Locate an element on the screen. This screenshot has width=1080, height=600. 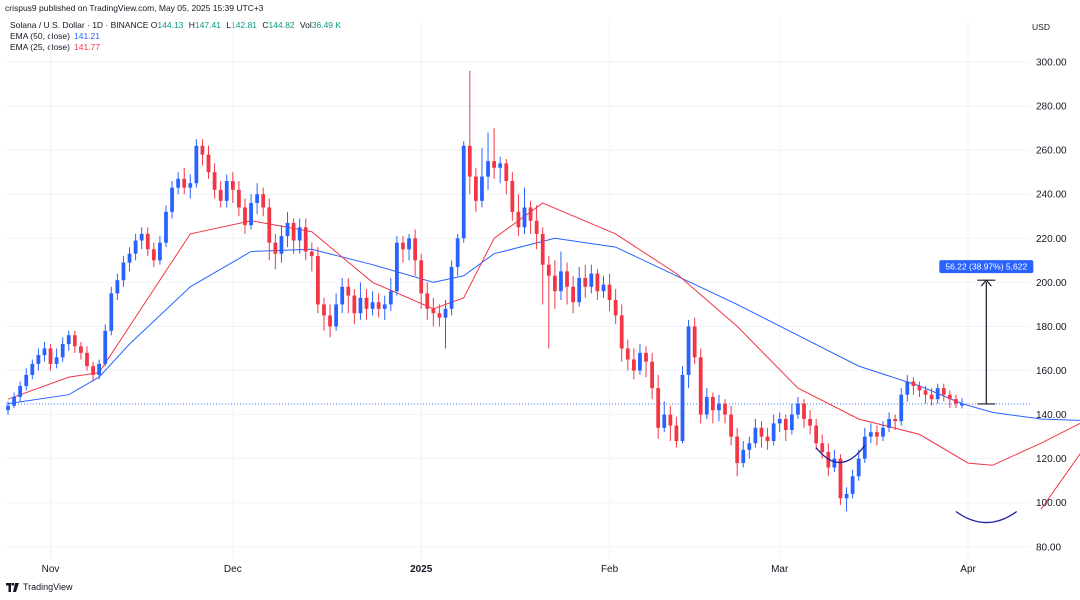
ema50-label: EMA (50, close) is located at coordinates (40, 36).